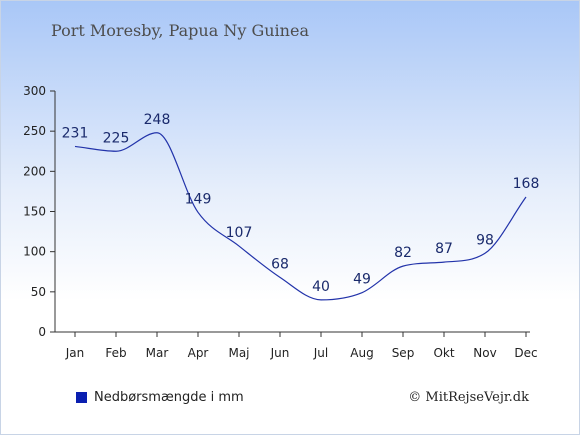 This screenshot has width=580, height=435. I want to click on x-tick-label: Apr, so click(198, 353).